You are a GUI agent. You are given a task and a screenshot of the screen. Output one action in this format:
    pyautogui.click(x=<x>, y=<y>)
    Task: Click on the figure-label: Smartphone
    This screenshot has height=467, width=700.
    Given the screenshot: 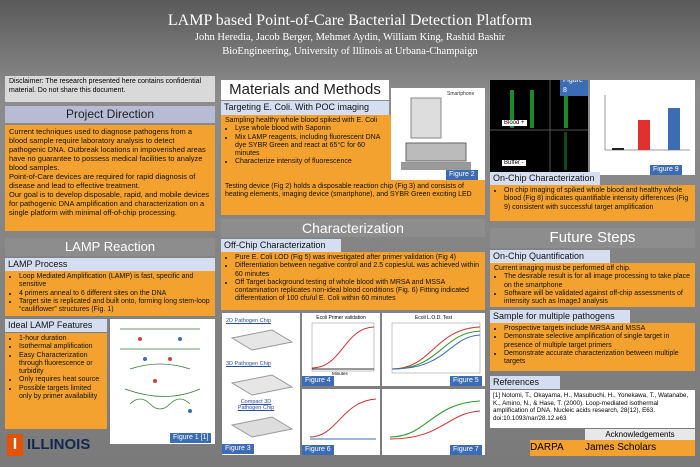 What is the action you would take?
    pyautogui.click(x=461, y=94)
    